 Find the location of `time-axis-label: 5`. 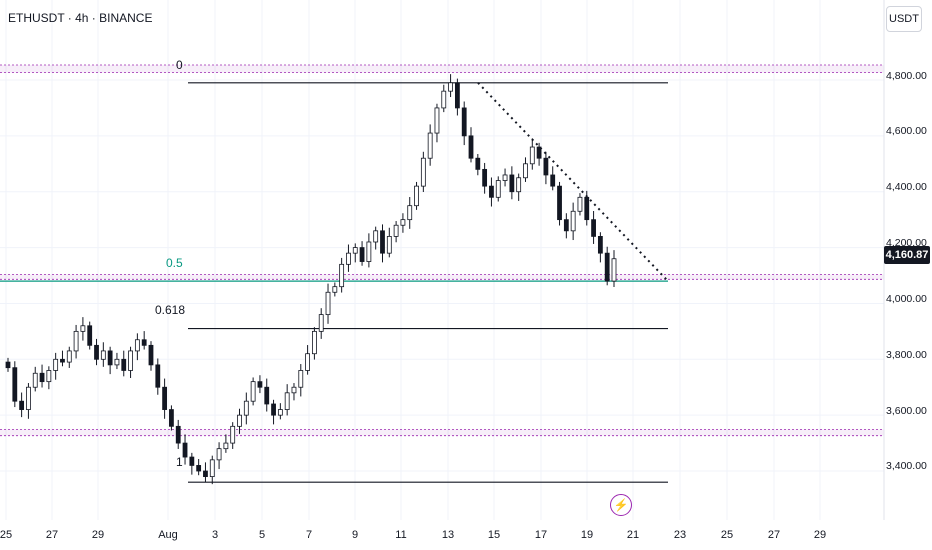

time-axis-label: 5 is located at coordinates (262, 535).